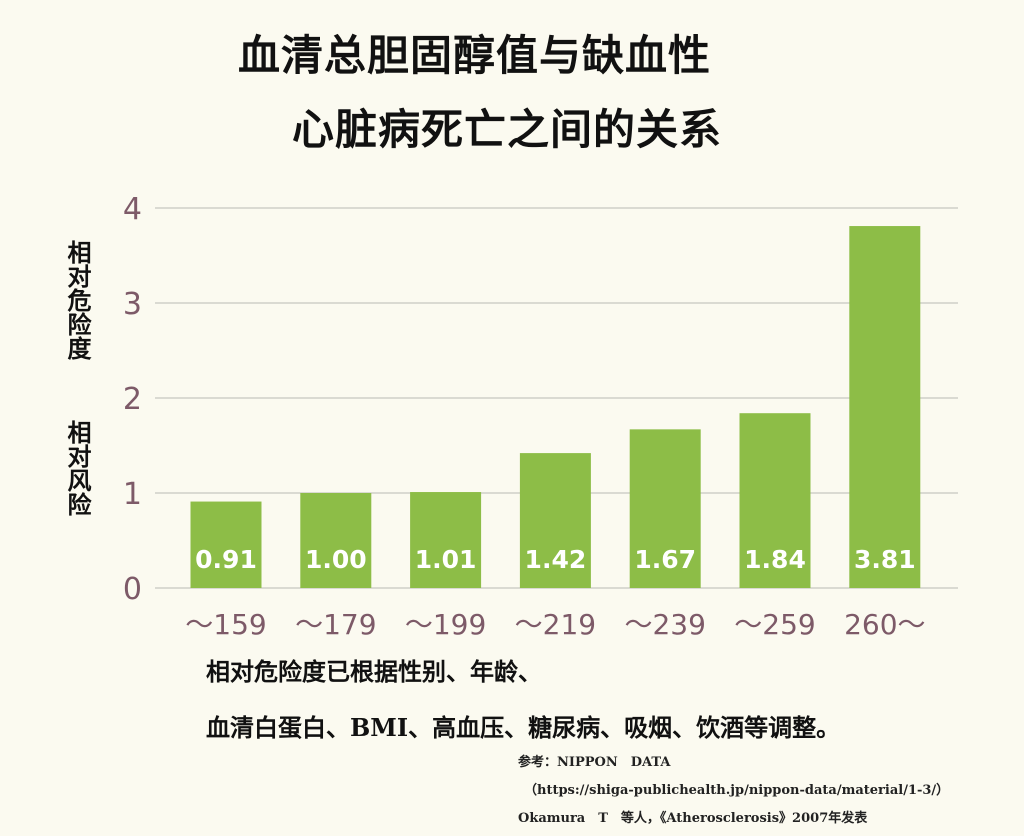 This screenshot has height=836, width=1024. Describe the element at coordinates (594, 762) in the screenshot. I see `reference-line-1: 参考：NIPPON DATA` at that location.